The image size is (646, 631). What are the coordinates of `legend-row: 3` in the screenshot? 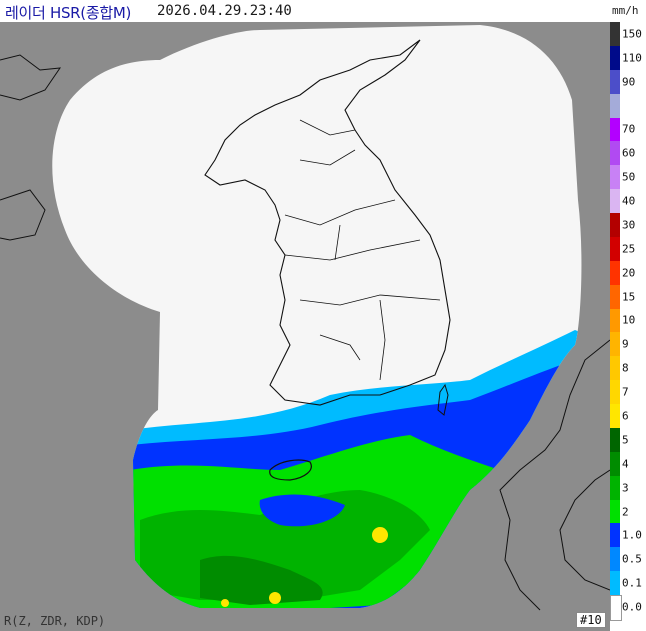 It's located at (628, 487).